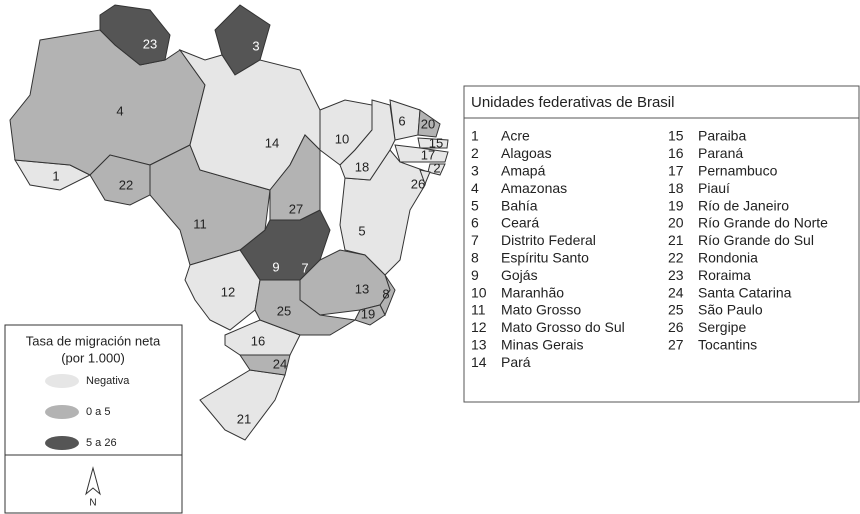  I want to click on entry-name: Alagoas, so click(526, 153).